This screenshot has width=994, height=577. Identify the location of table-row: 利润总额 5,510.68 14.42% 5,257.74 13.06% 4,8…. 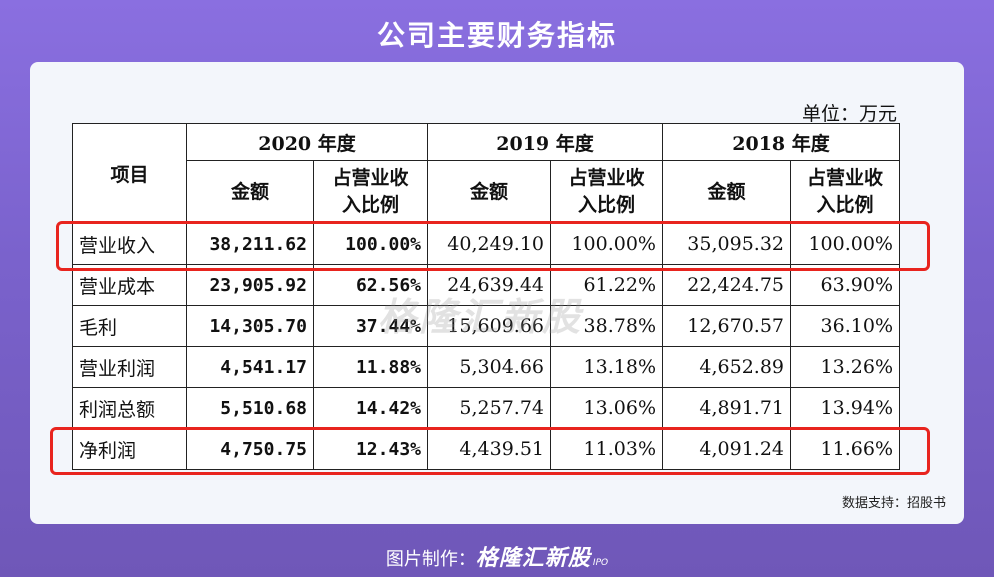
(486, 408).